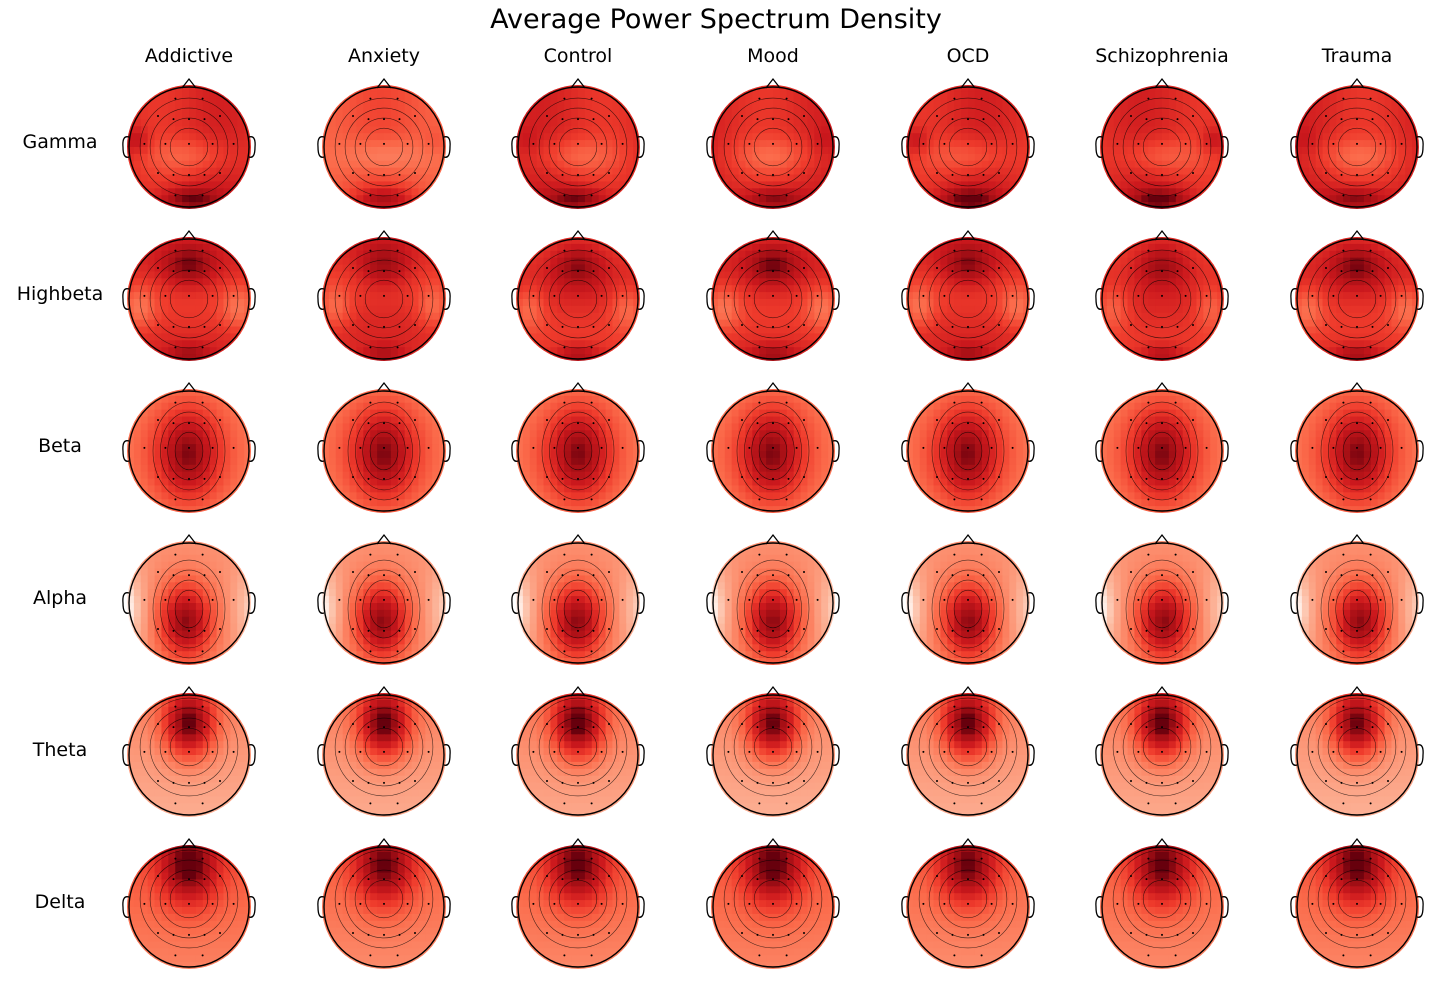 Image resolution: width=1432 pixels, height=985 pixels. I want to click on topomap-highbeta-addictive, so click(189, 295).